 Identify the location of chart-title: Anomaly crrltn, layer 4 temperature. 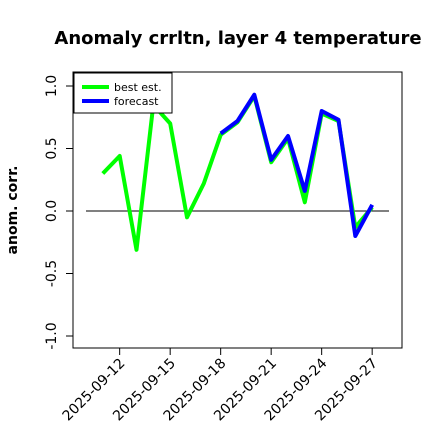
(237, 38).